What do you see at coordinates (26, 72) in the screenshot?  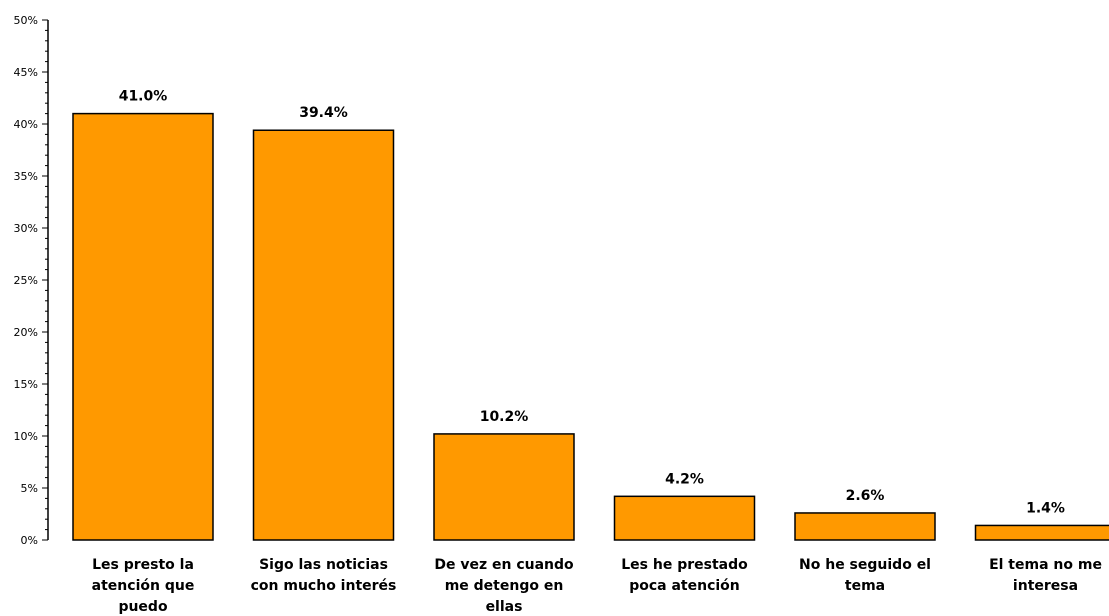 I see `y-tick-label: 45%` at bounding box center [26, 72].